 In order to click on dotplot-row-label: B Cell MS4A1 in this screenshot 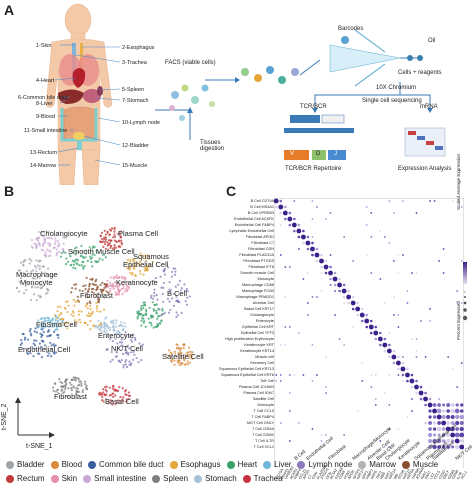, I will do `click(262, 207)`.